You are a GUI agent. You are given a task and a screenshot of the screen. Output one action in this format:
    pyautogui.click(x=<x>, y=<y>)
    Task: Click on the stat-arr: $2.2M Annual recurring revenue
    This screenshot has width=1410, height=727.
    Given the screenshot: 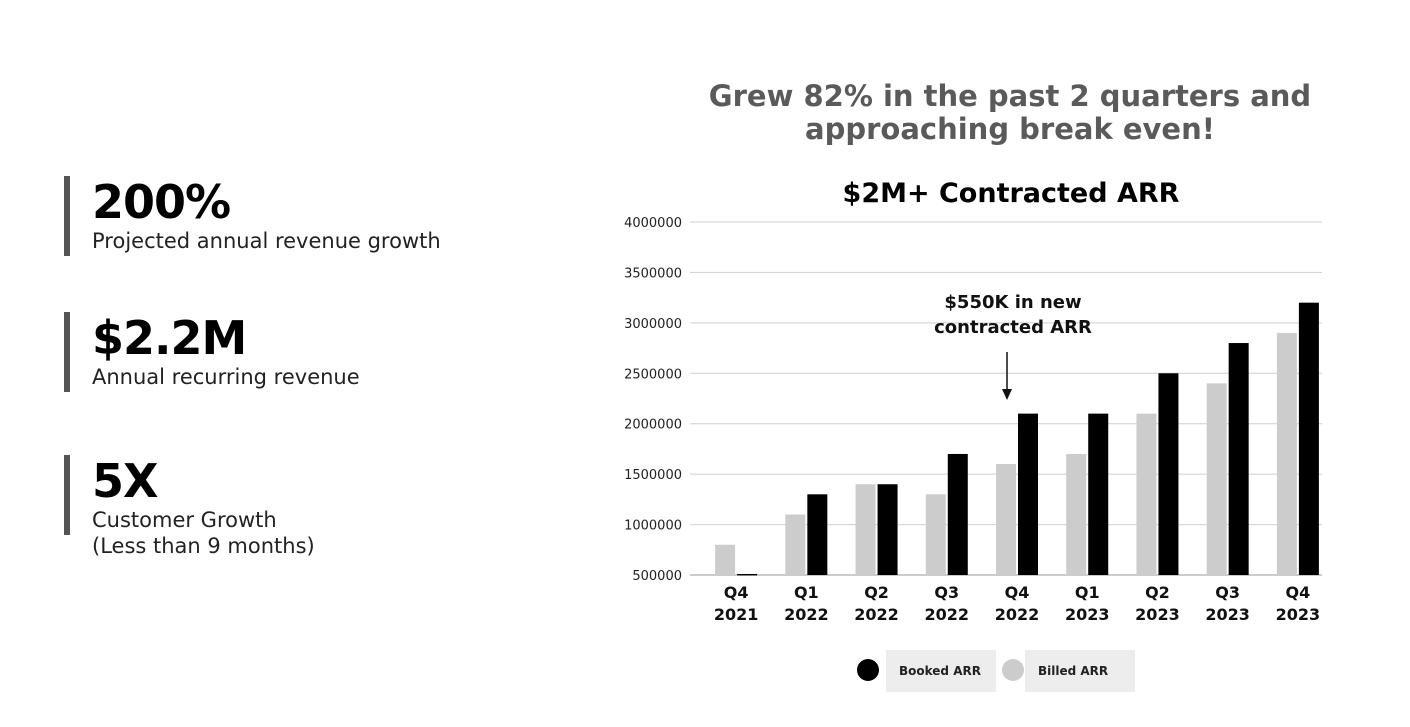 What is the action you would take?
    pyautogui.click(x=212, y=352)
    